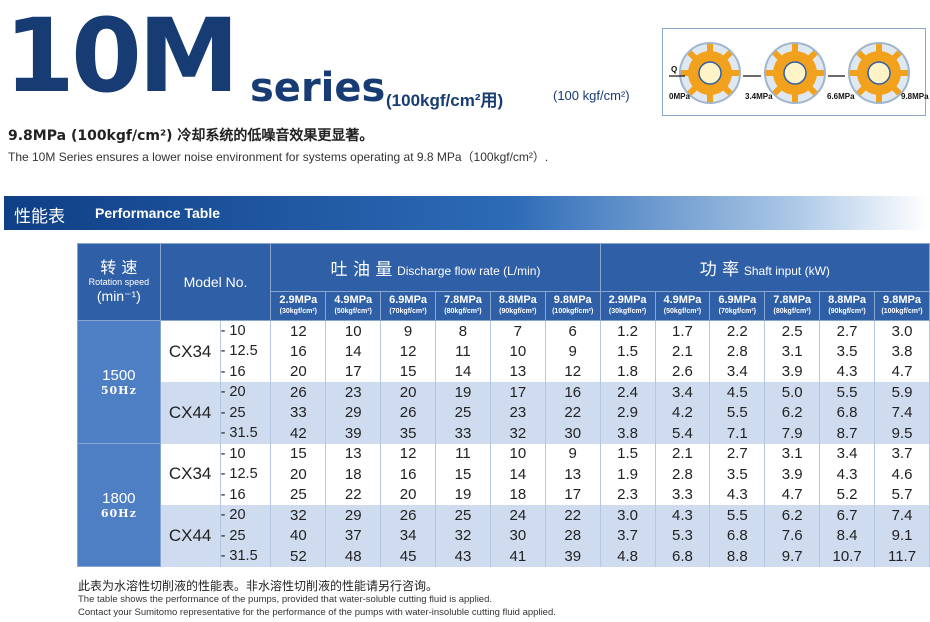 This screenshot has height=622, width=930. What do you see at coordinates (847, 556) in the screenshot?
I see `power-value: 10.7` at bounding box center [847, 556].